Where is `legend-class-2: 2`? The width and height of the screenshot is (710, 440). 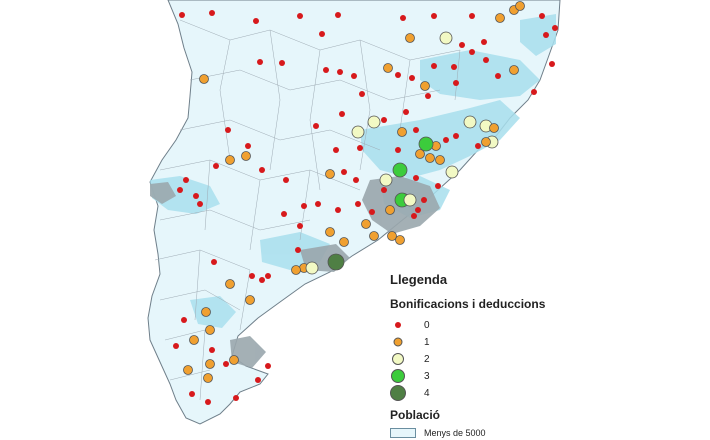 legend-class-2: 2 is located at coordinates (540, 359).